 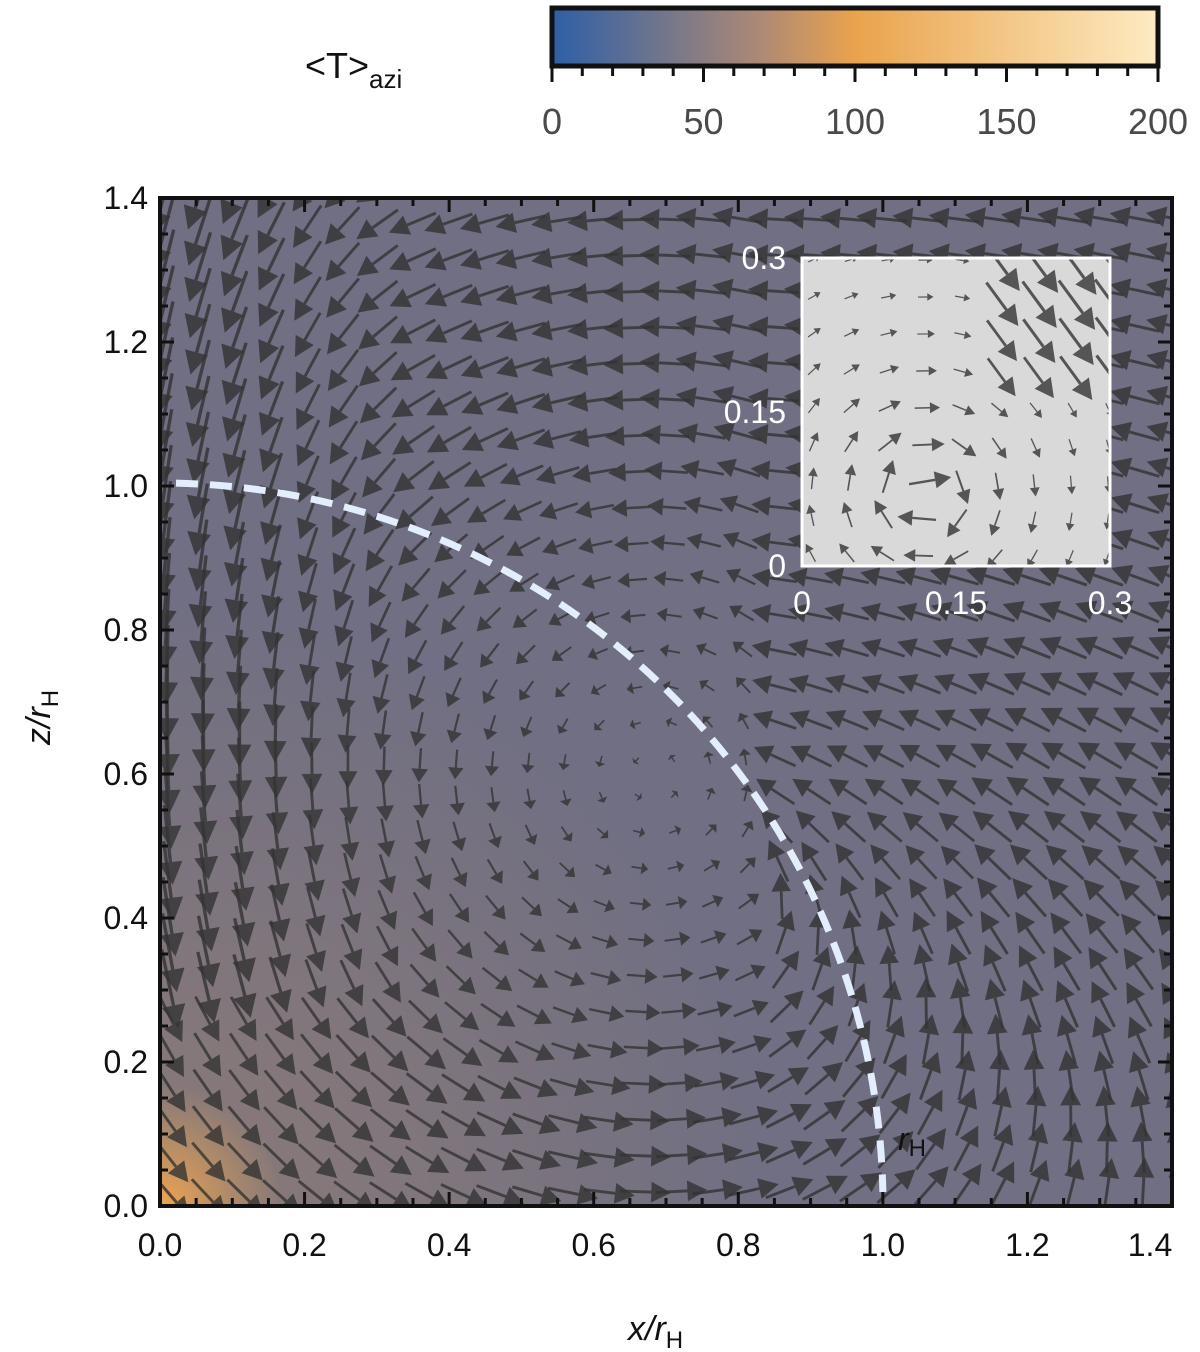 I want to click on y-tick-label: 0.2, so click(x=126, y=1062).